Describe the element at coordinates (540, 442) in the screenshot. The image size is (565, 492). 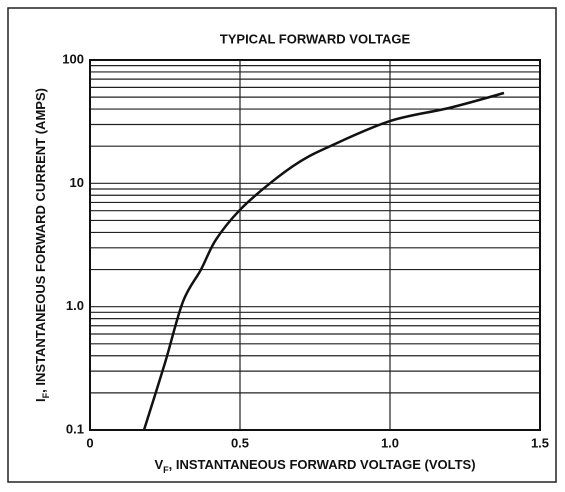
I see `x-tick-label: 1.5` at that location.